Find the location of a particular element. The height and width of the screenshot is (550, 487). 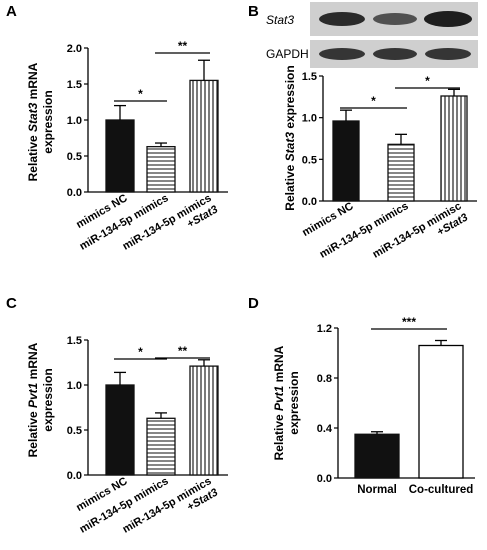

y-tick-label: 2.0 is located at coordinates (74, 49).